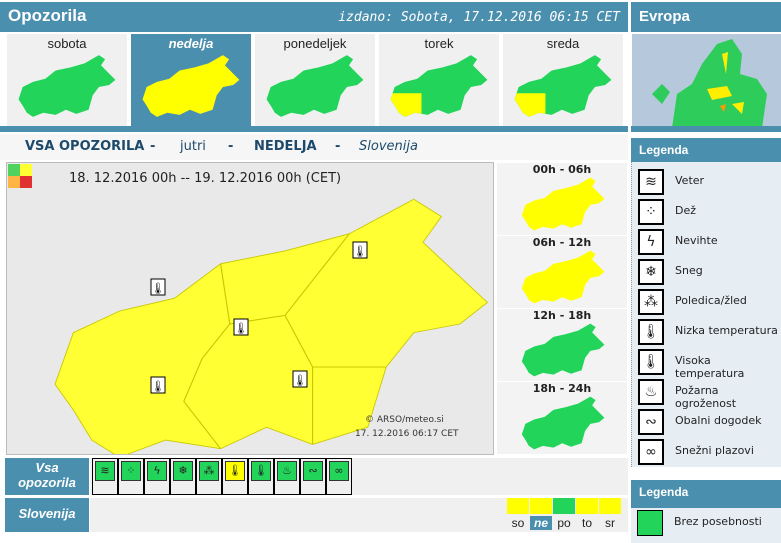 Image resolution: width=781 pixels, height=543 pixels. I want to click on day-label: sobota, so click(67, 43).